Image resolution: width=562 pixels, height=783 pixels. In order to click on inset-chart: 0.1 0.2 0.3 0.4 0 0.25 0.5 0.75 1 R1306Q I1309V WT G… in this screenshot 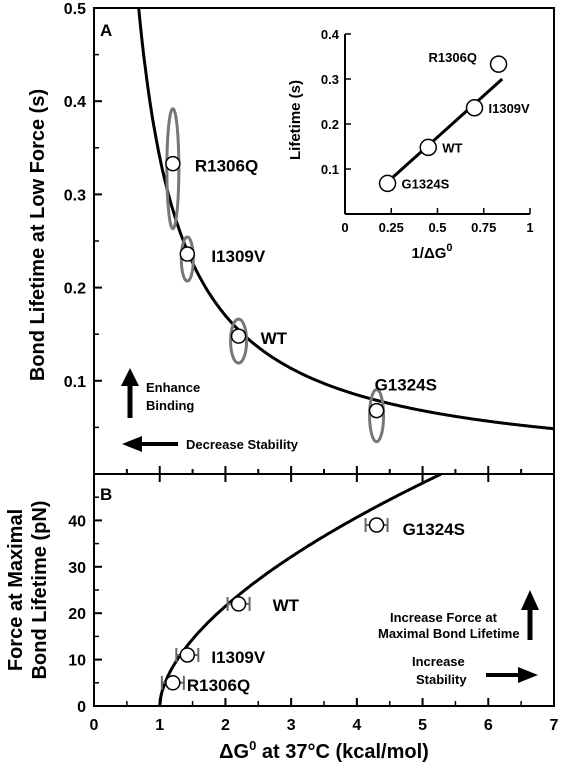, I will do `click(427, 131)`.